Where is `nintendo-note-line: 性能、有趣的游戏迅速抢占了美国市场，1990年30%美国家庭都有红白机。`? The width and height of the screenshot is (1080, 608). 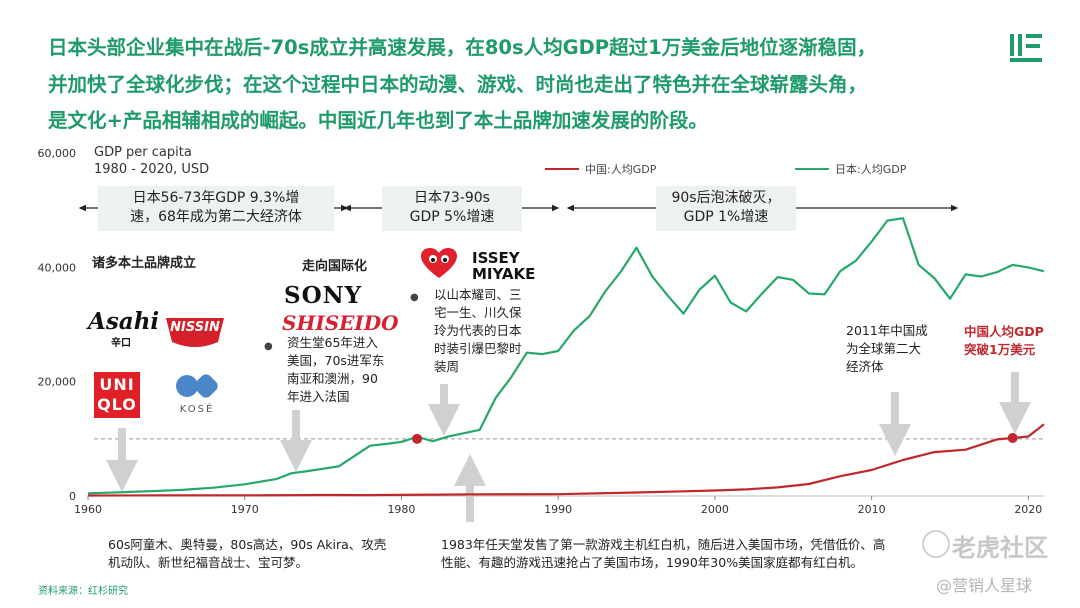
nintendo-note-line: 性能、有趣的游戏迅速抢占了美国市场，1990年30%美国家庭都有红白机。 is located at coordinates (652, 562).